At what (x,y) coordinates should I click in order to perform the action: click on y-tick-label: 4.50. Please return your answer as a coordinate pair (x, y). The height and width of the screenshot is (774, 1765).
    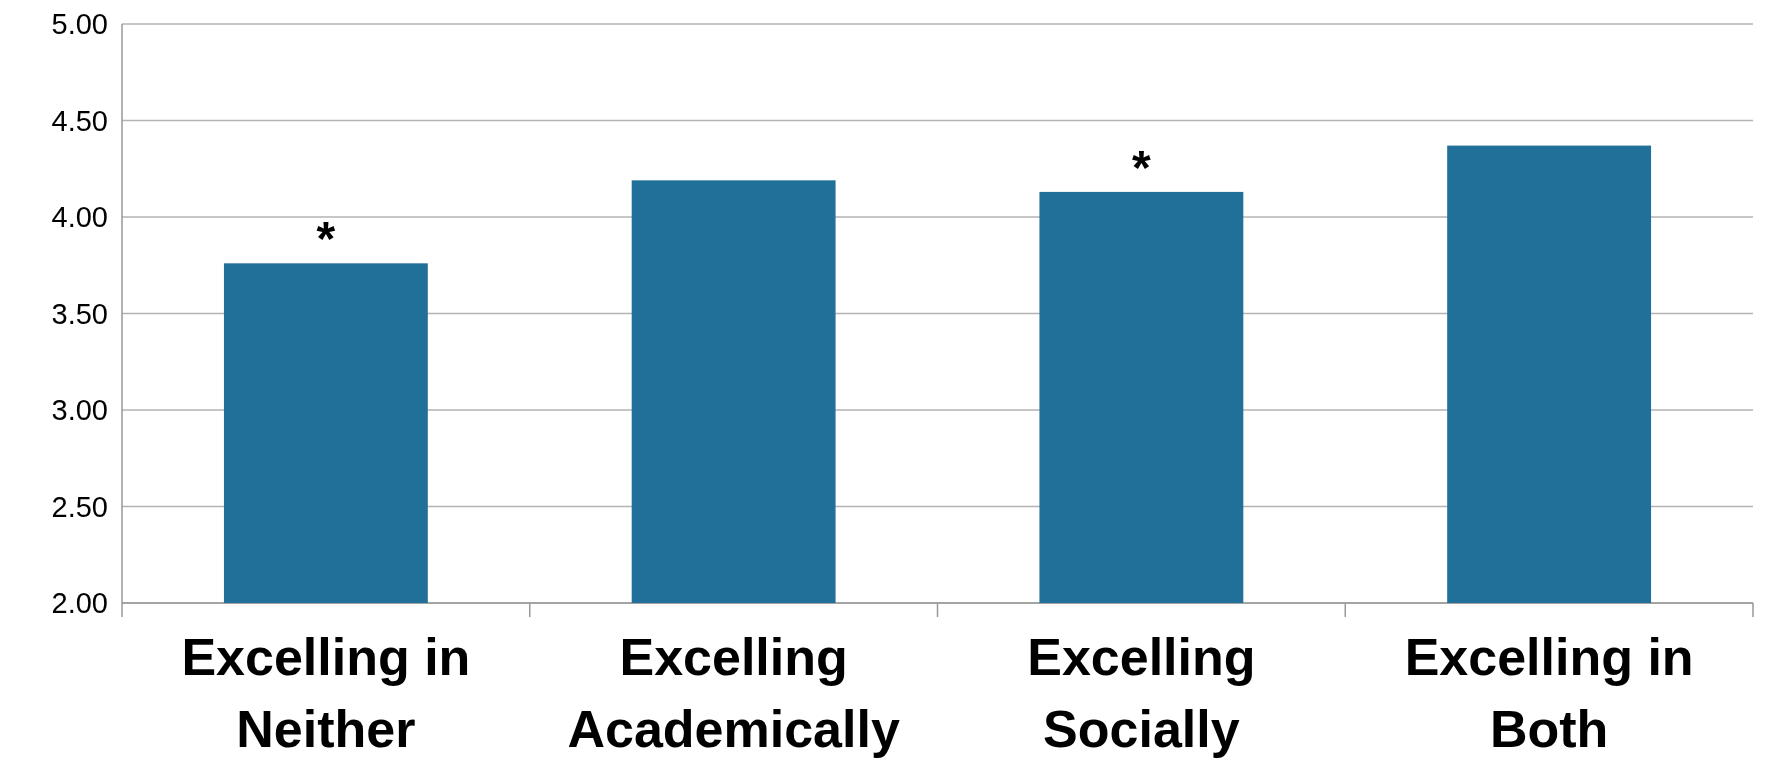
    Looking at the image, I should click on (79, 120).